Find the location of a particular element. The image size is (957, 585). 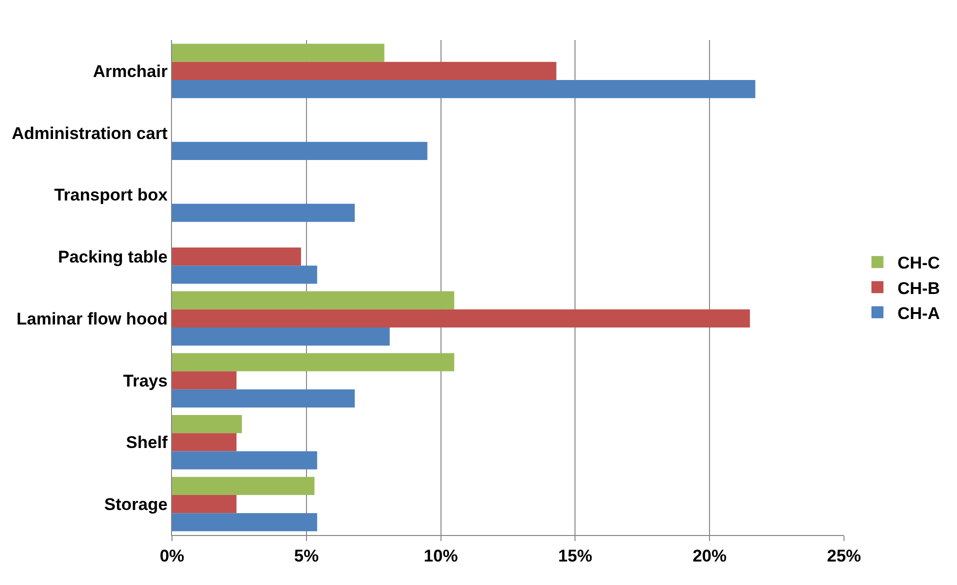

y-tick-label: Transport box is located at coordinates (111, 195).